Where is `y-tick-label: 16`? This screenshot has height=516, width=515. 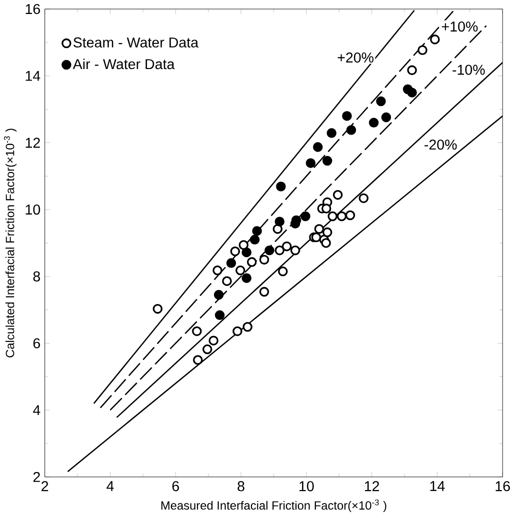
y-tick-label: 16 is located at coordinates (33, 9).